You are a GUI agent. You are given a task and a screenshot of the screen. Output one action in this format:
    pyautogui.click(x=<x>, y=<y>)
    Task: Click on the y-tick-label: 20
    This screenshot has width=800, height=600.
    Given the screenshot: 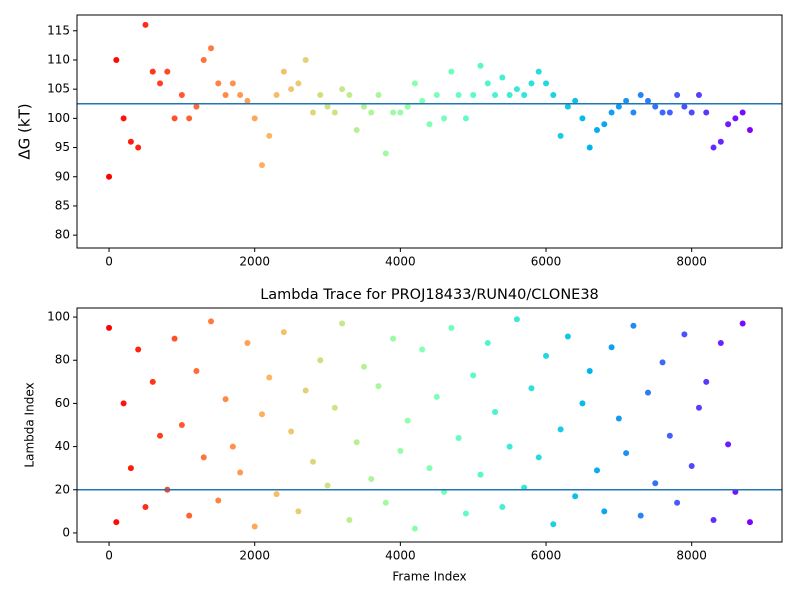 What is the action you would take?
    pyautogui.click(x=62, y=489)
    